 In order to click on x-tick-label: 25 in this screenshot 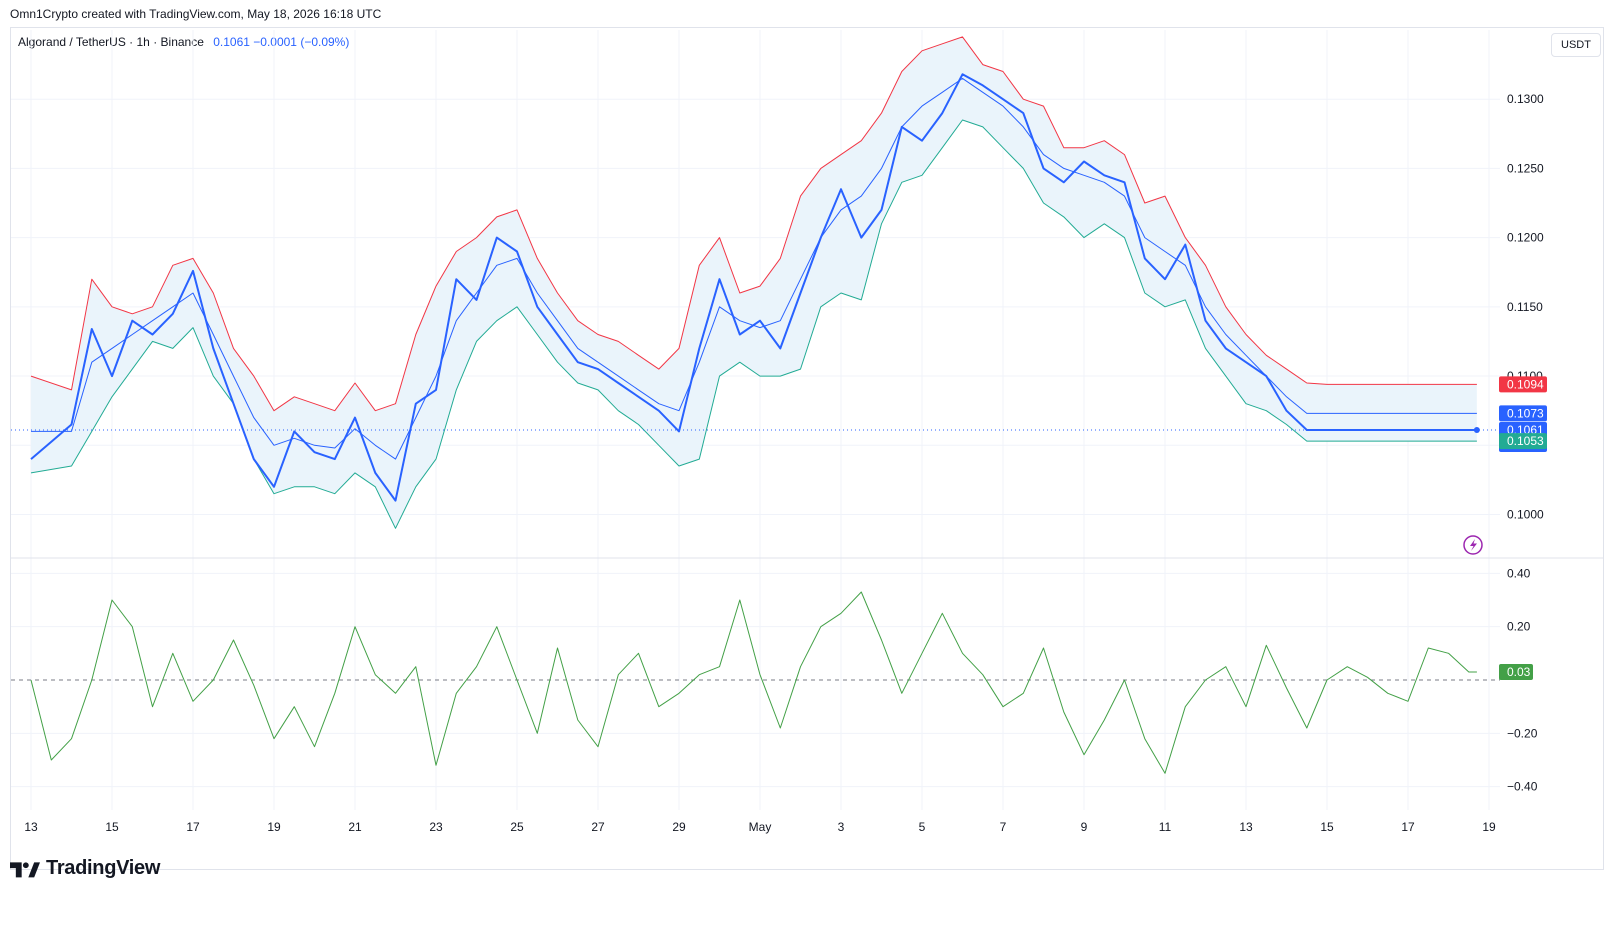, I will do `click(517, 827)`.